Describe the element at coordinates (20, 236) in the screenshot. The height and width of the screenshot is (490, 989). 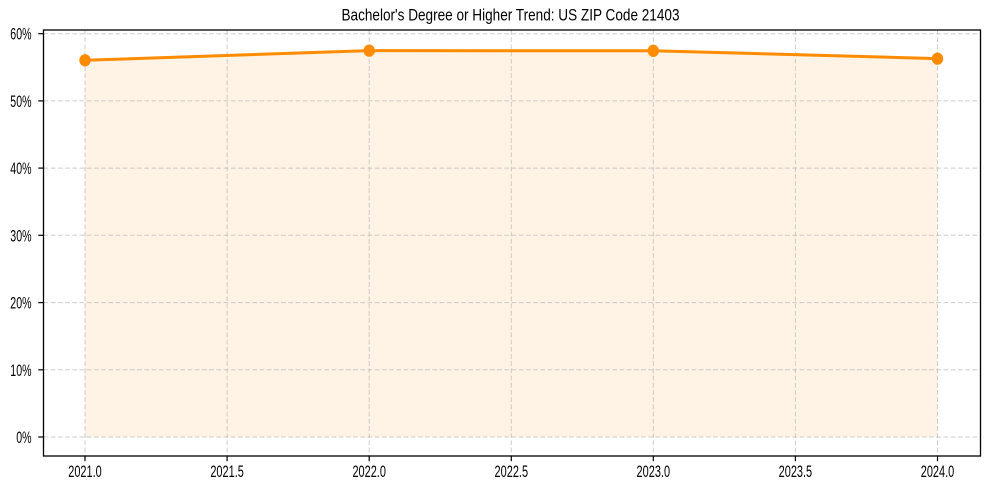
I see `svg-text: 30%` at that location.